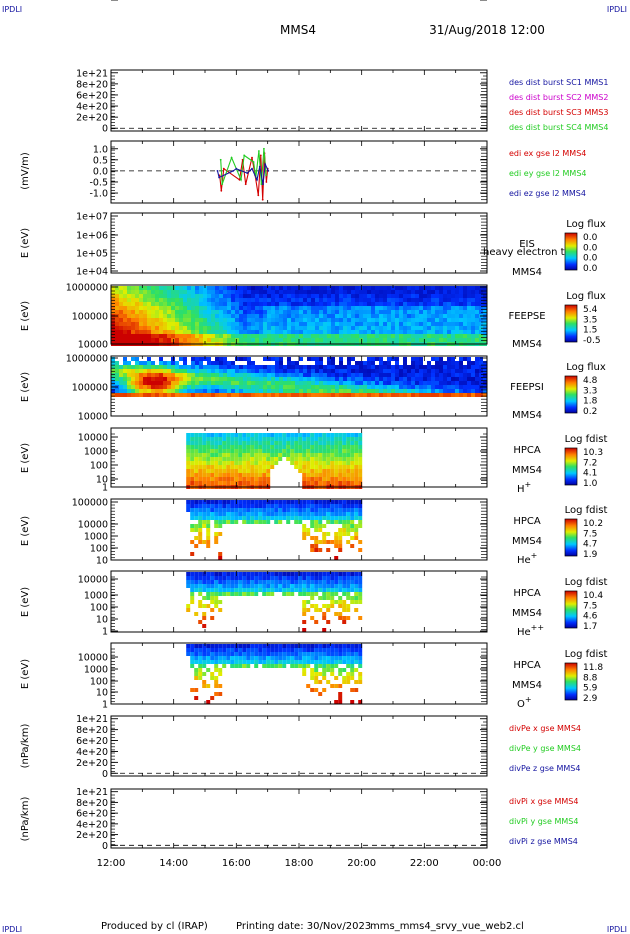  What do you see at coordinates (257, 179) in the screenshot?
I see `data-point` at bounding box center [257, 179].